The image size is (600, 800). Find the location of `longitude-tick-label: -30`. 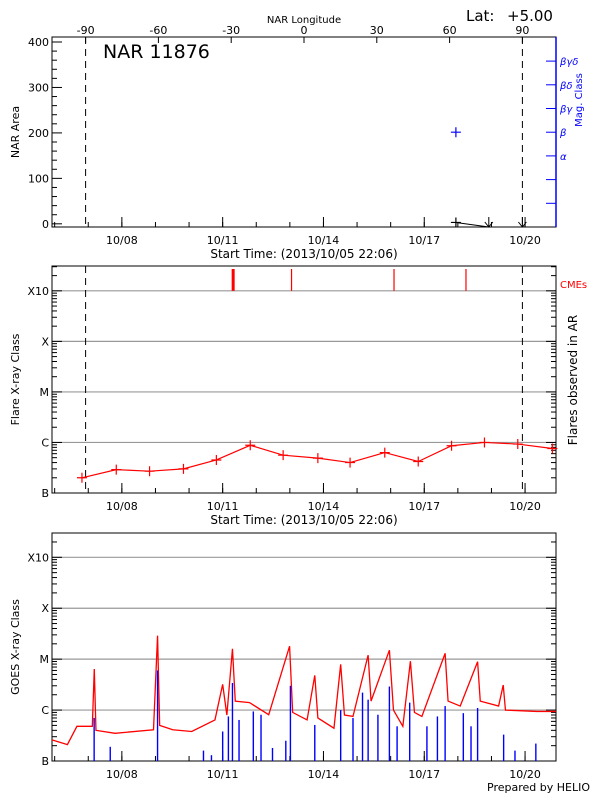

longitude-tick-label: -30 is located at coordinates (231, 30).